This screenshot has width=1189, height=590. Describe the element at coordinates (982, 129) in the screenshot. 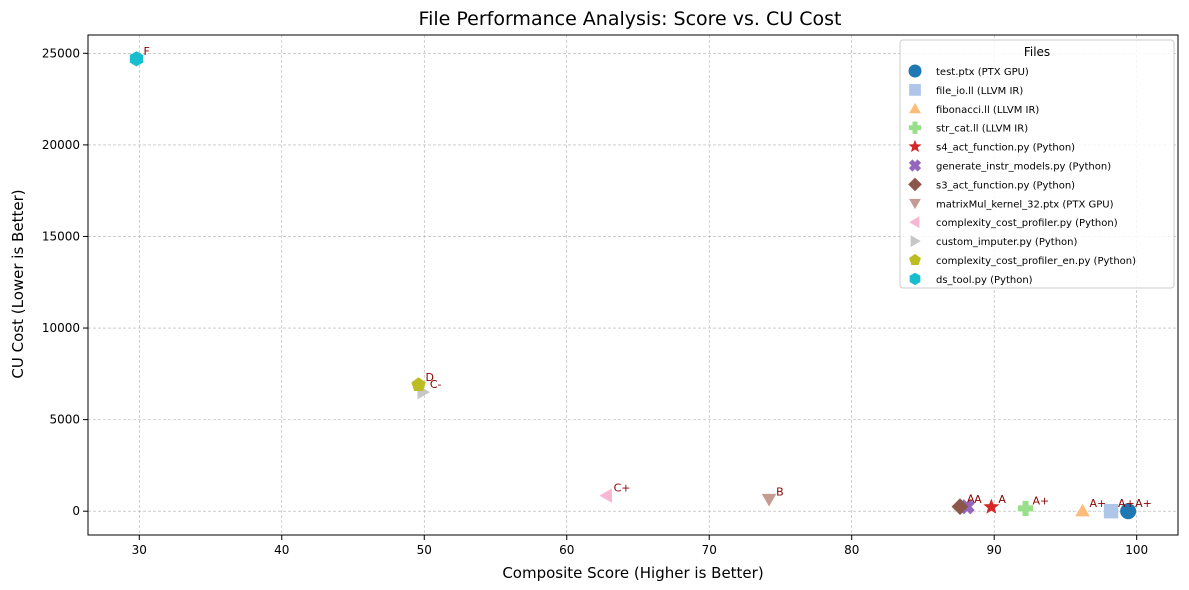

I see `legend-label: str_cat.ll (LLVM IR)` at that location.